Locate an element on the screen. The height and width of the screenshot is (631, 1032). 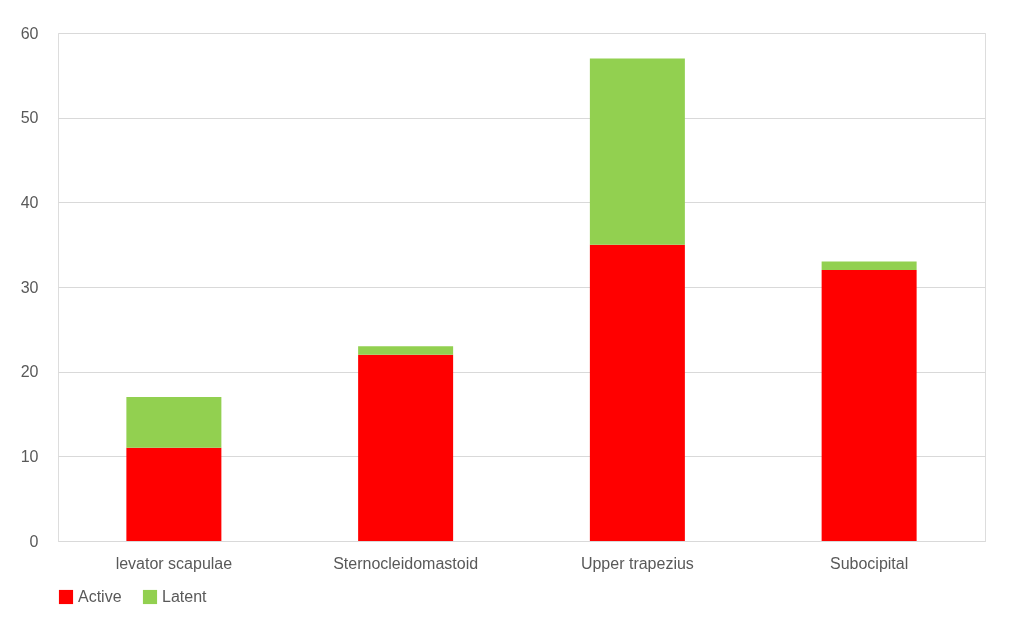
x-tick-label: levator scapulae is located at coordinates (174, 563).